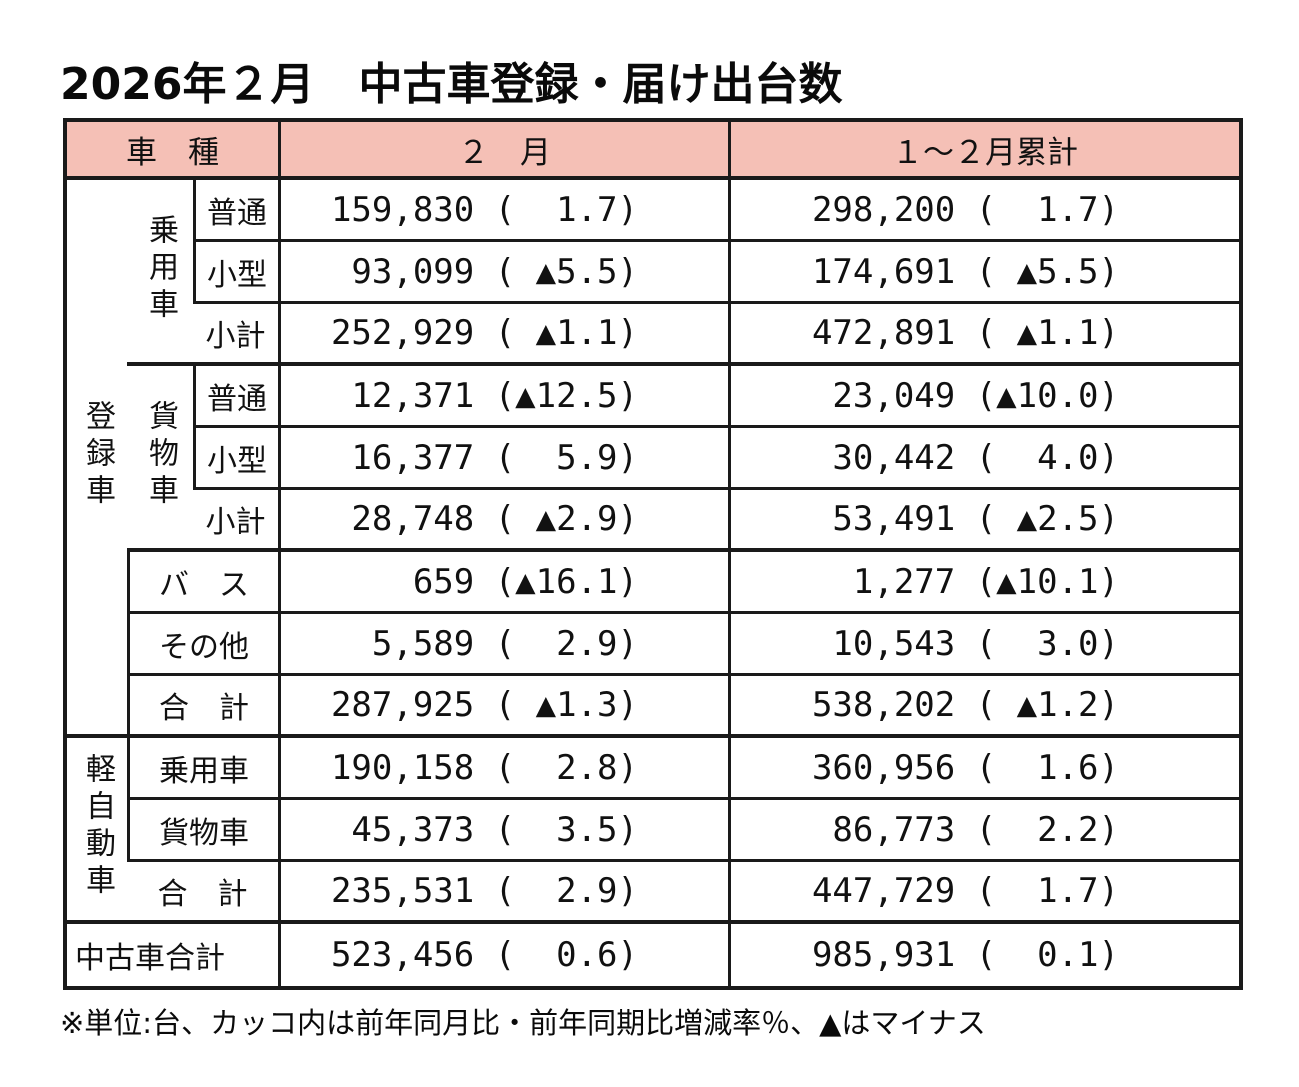  Describe the element at coordinates (204, 831) in the screenshot. I see `row-label-kei-cargo: 貨物車` at that location.